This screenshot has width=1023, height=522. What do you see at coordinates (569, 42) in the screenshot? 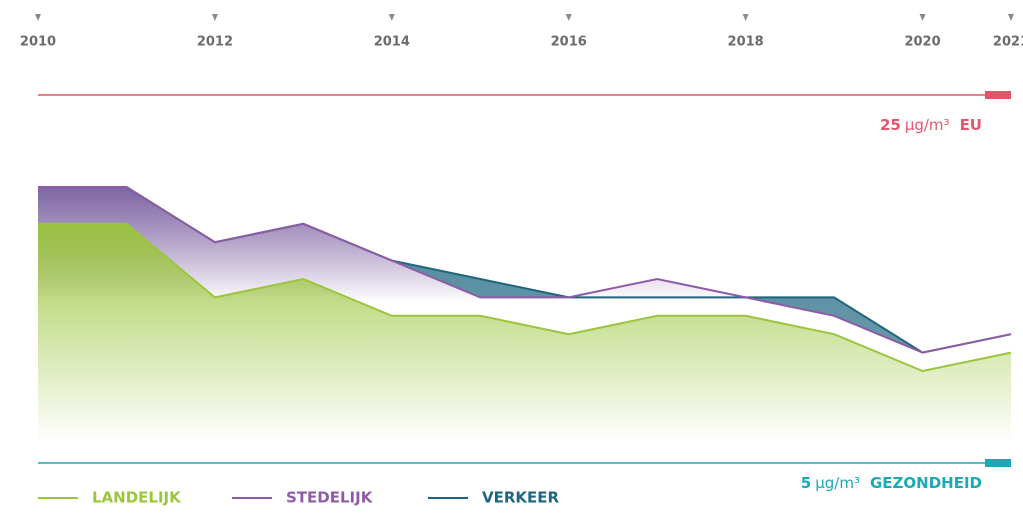
I see `x-tick-label: 2016` at bounding box center [569, 42].